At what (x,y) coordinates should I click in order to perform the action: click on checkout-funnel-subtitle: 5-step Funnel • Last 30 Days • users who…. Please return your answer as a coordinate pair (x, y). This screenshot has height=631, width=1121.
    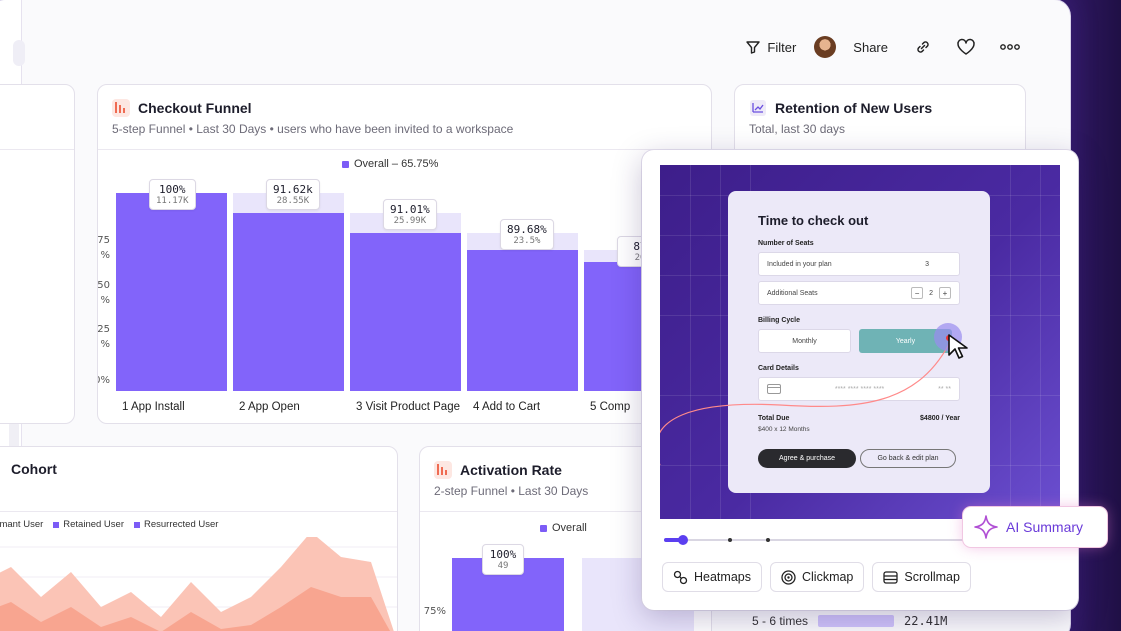
    Looking at the image, I should click on (313, 129).